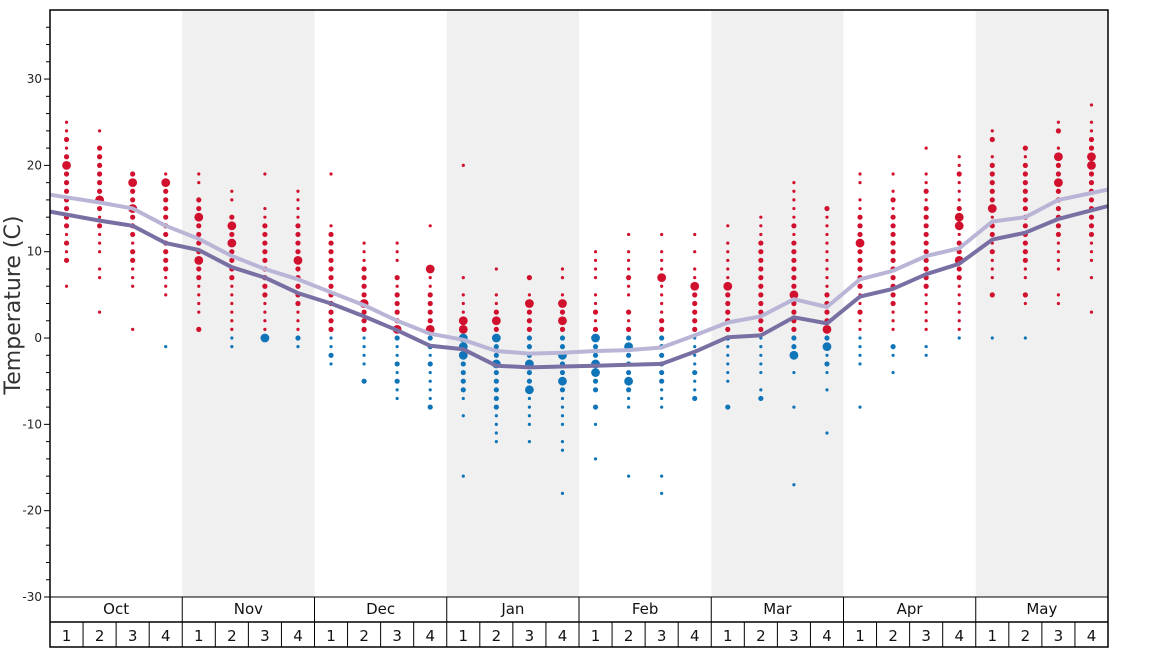 The width and height of the screenshot is (1168, 648). Describe the element at coordinates (34, 252) in the screenshot. I see `y-tick-label: 10` at that location.